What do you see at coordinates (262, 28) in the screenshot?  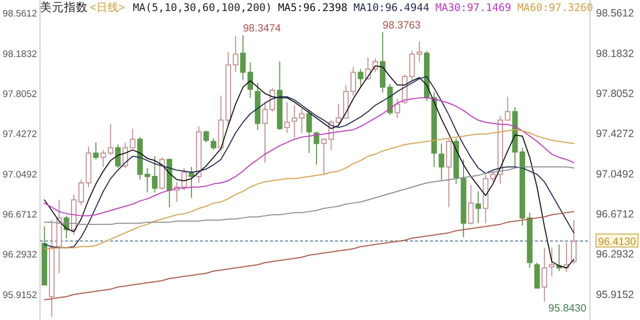 I see `annotation: 98.3474` at bounding box center [262, 28].